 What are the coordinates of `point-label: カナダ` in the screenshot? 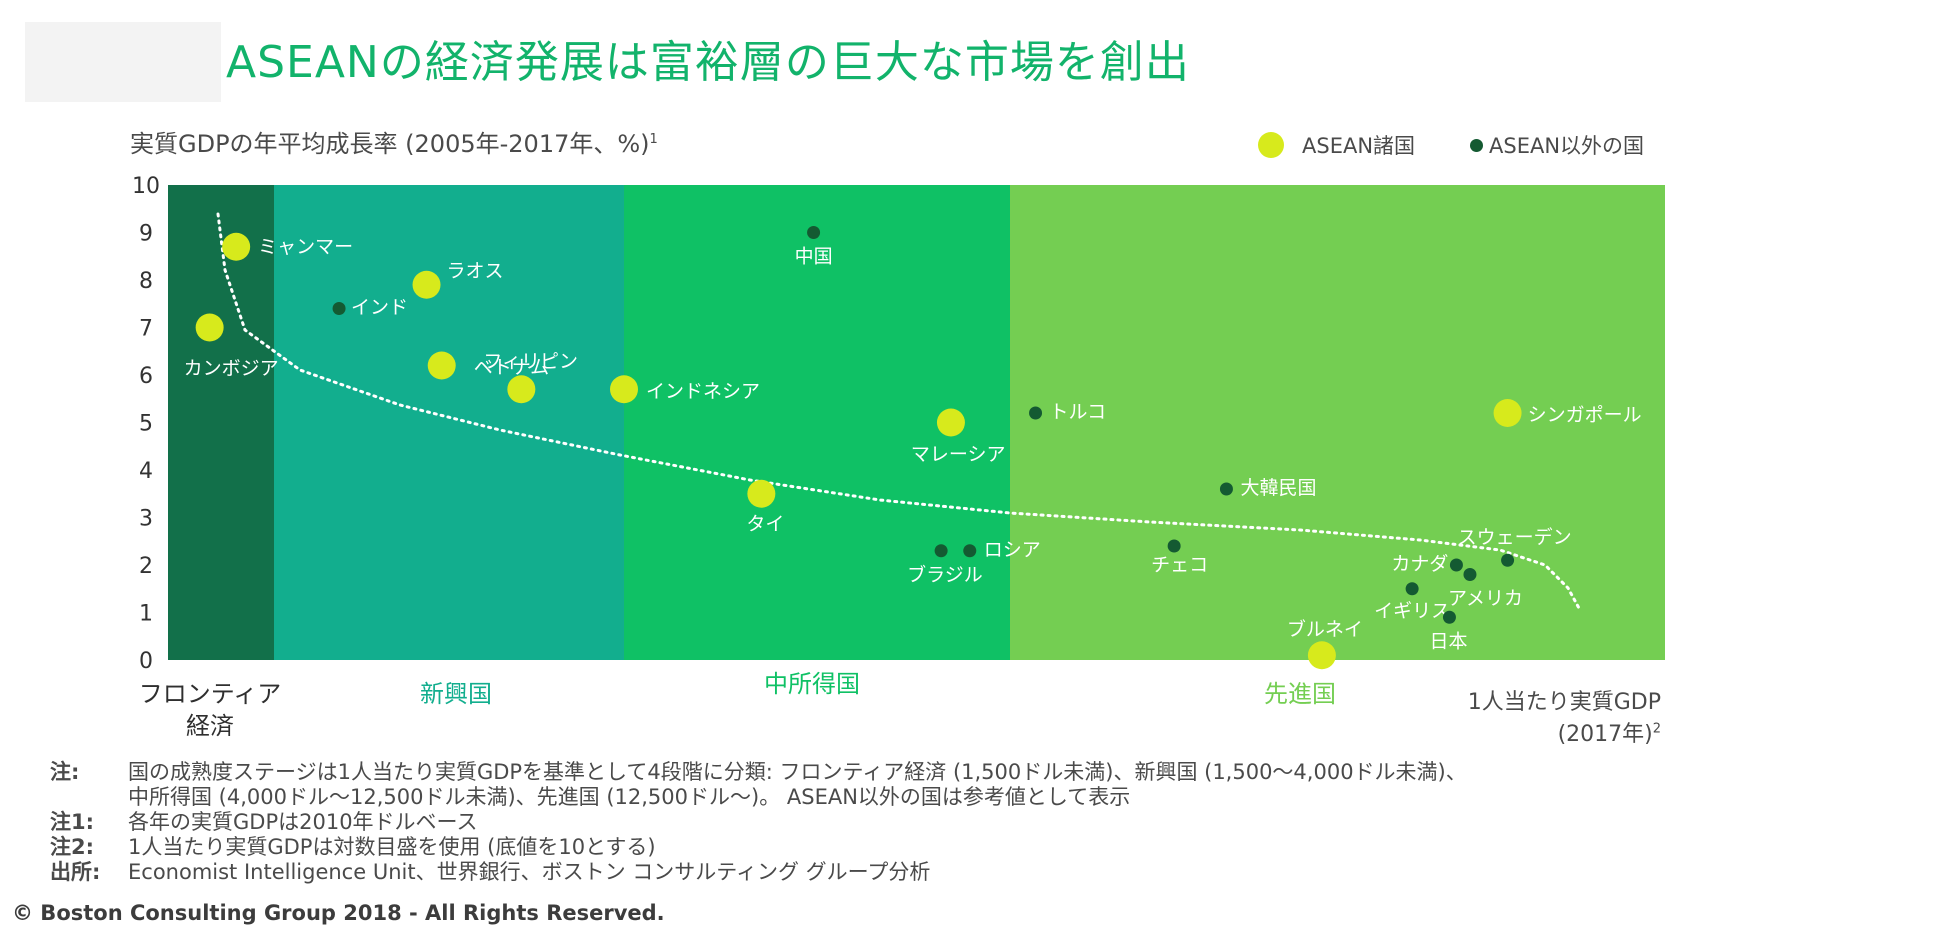 It's located at (1419, 564).